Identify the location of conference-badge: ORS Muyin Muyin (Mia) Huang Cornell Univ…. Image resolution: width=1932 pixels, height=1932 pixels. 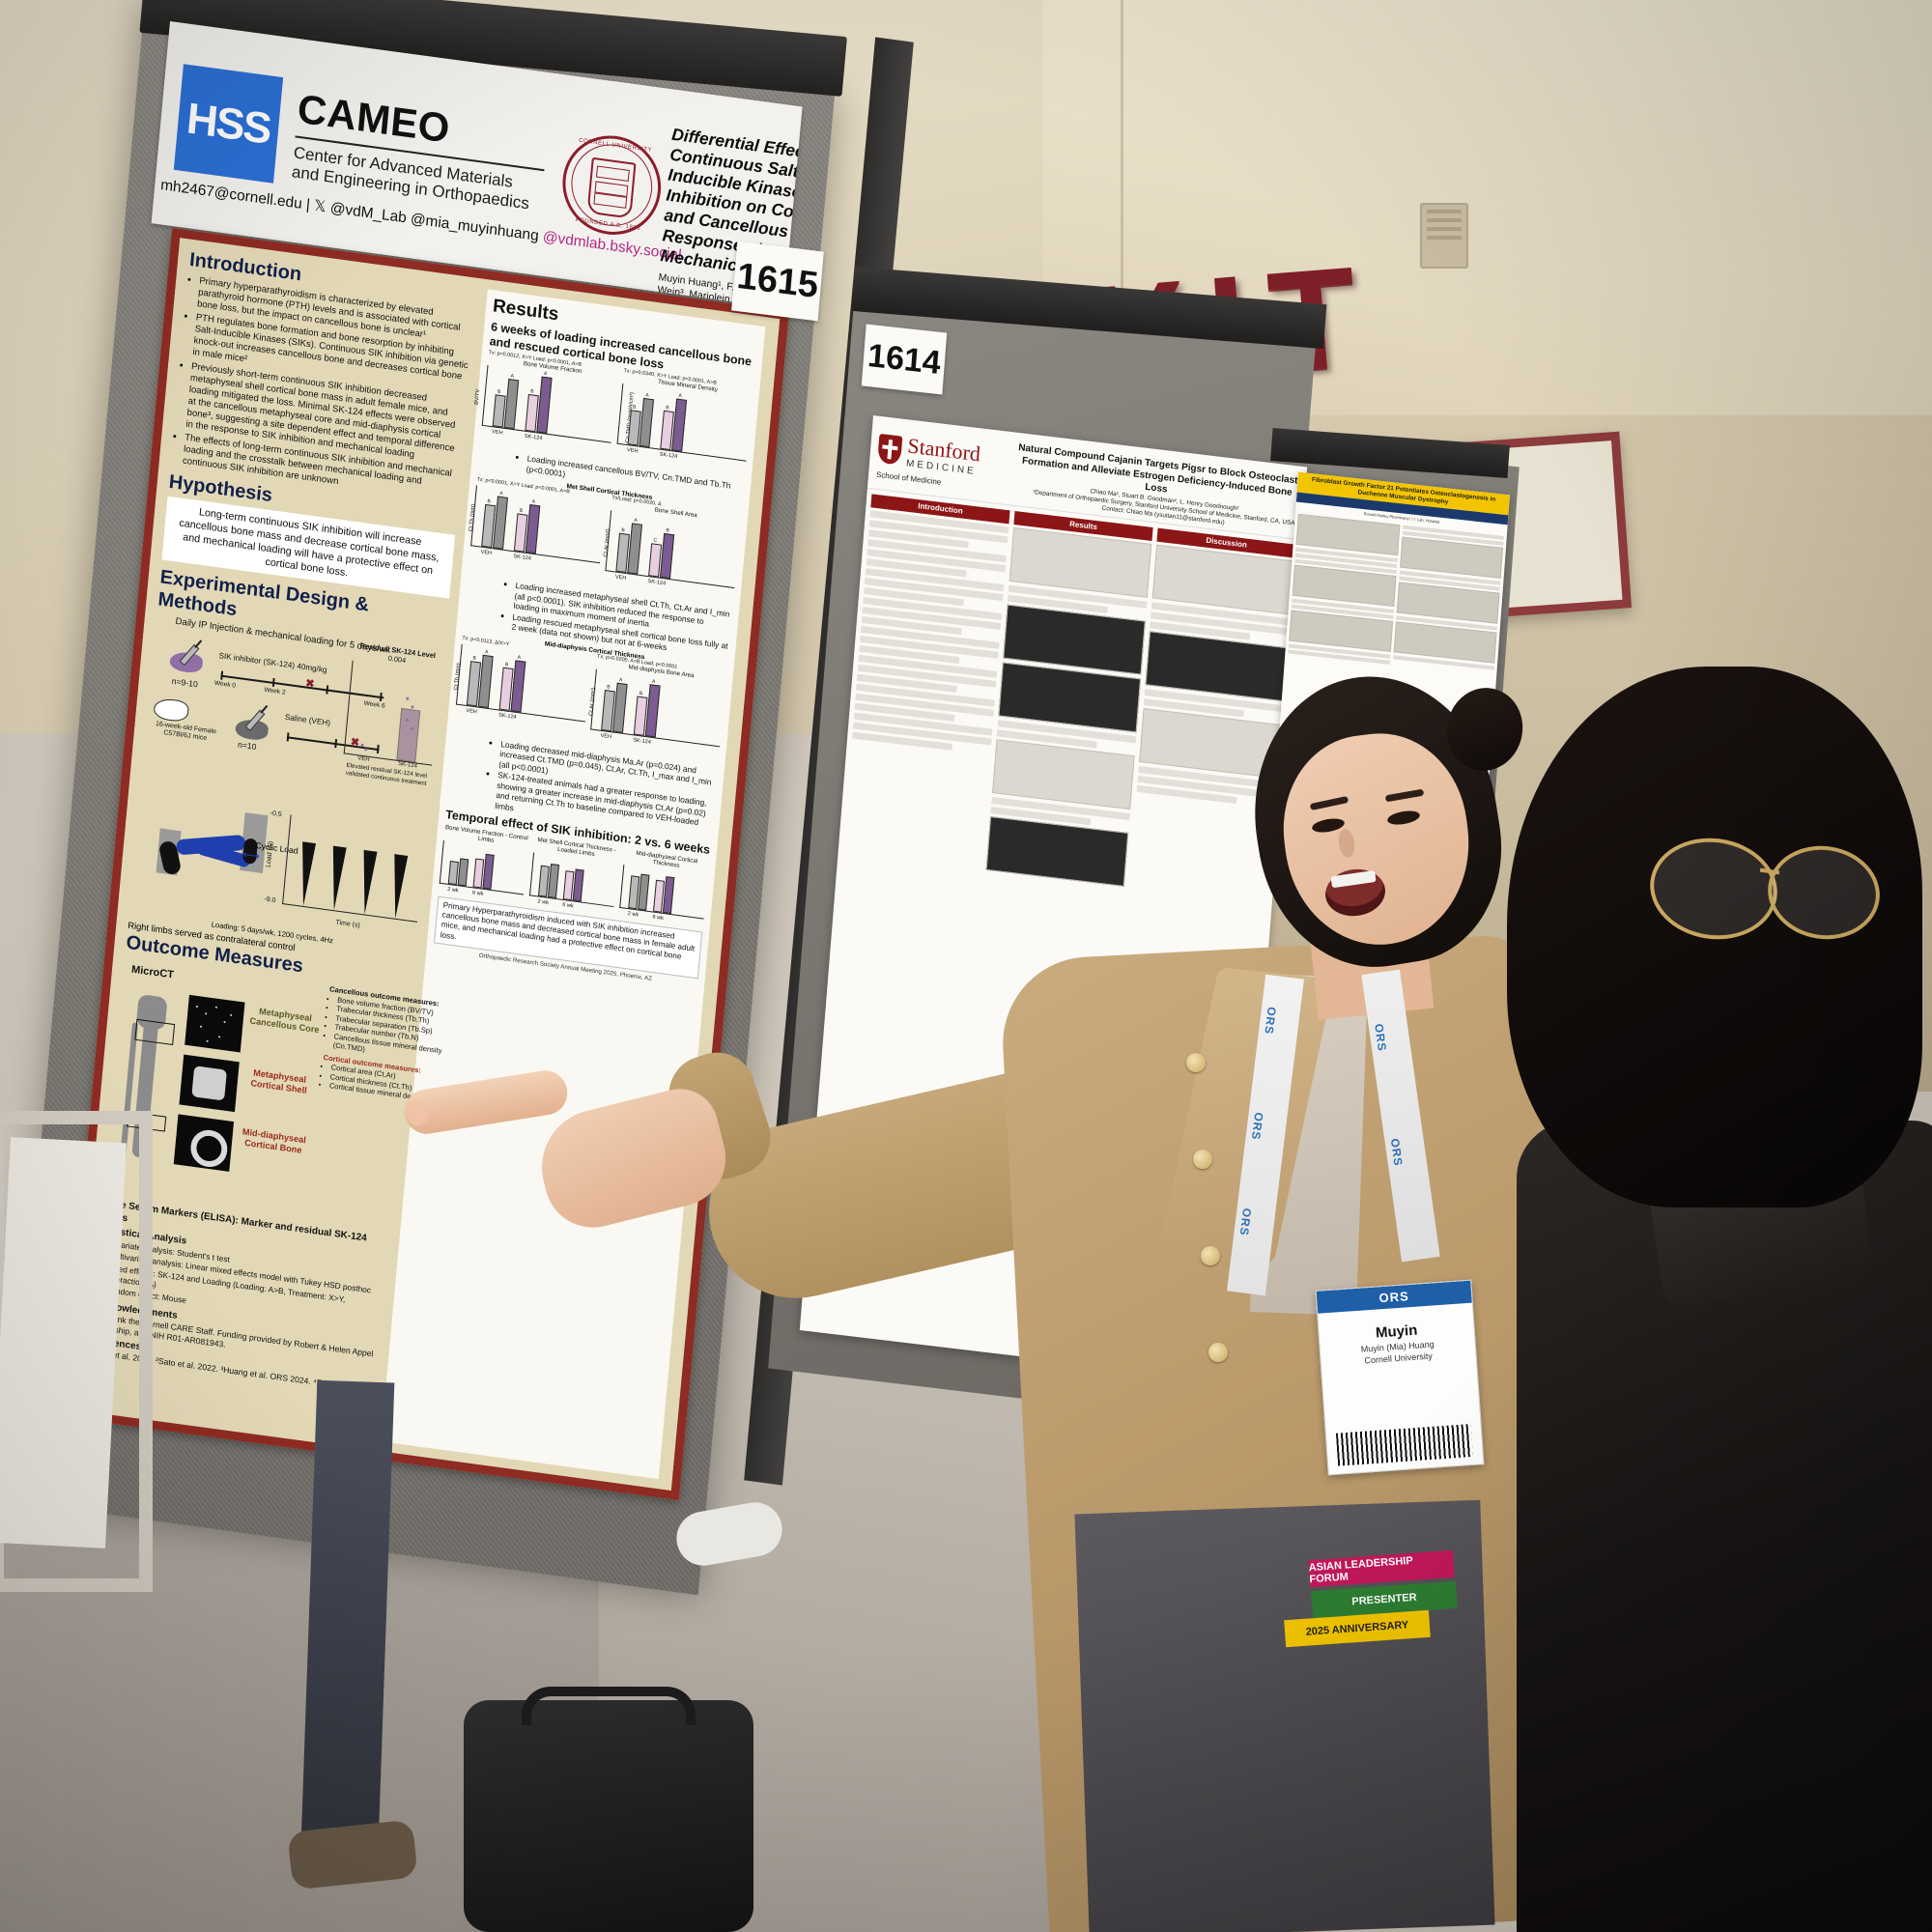
(1400, 1377).